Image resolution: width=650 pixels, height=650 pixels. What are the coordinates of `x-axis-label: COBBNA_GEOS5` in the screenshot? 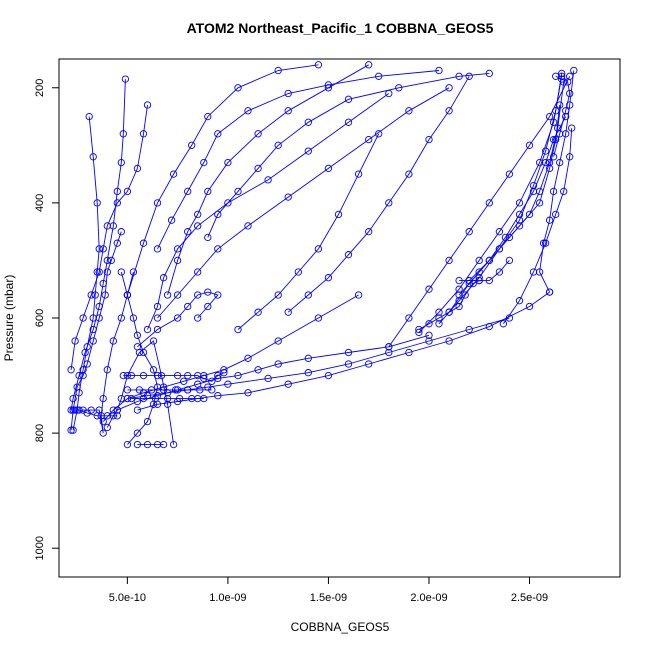 It's located at (340, 627).